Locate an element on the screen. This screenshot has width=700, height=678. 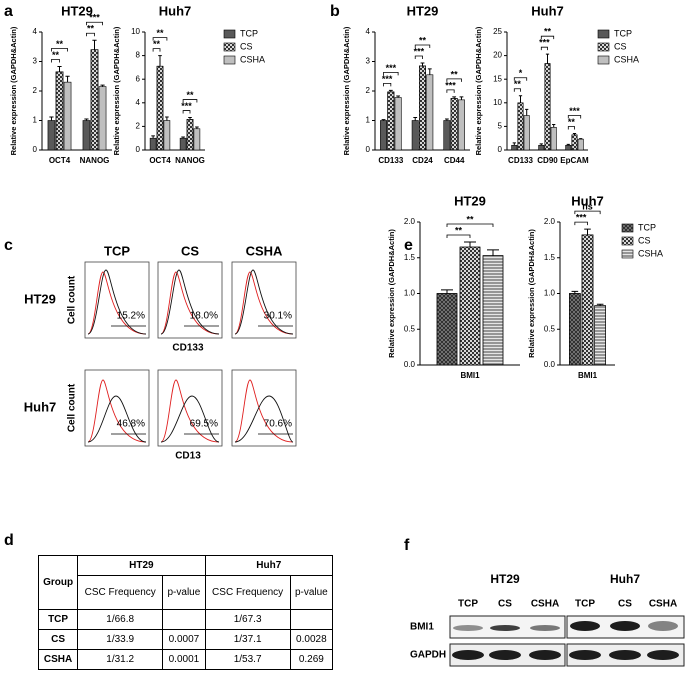
gate-percent: 70.6% is located at coordinates (278, 424).